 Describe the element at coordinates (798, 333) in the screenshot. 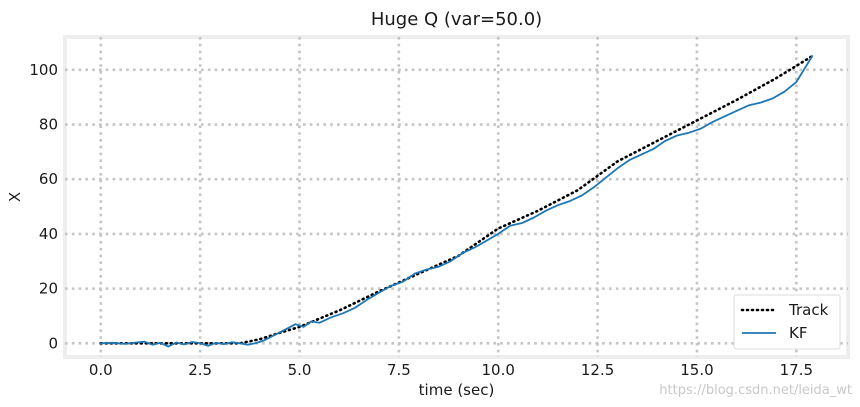

I see `legend-kf-label: KF` at that location.